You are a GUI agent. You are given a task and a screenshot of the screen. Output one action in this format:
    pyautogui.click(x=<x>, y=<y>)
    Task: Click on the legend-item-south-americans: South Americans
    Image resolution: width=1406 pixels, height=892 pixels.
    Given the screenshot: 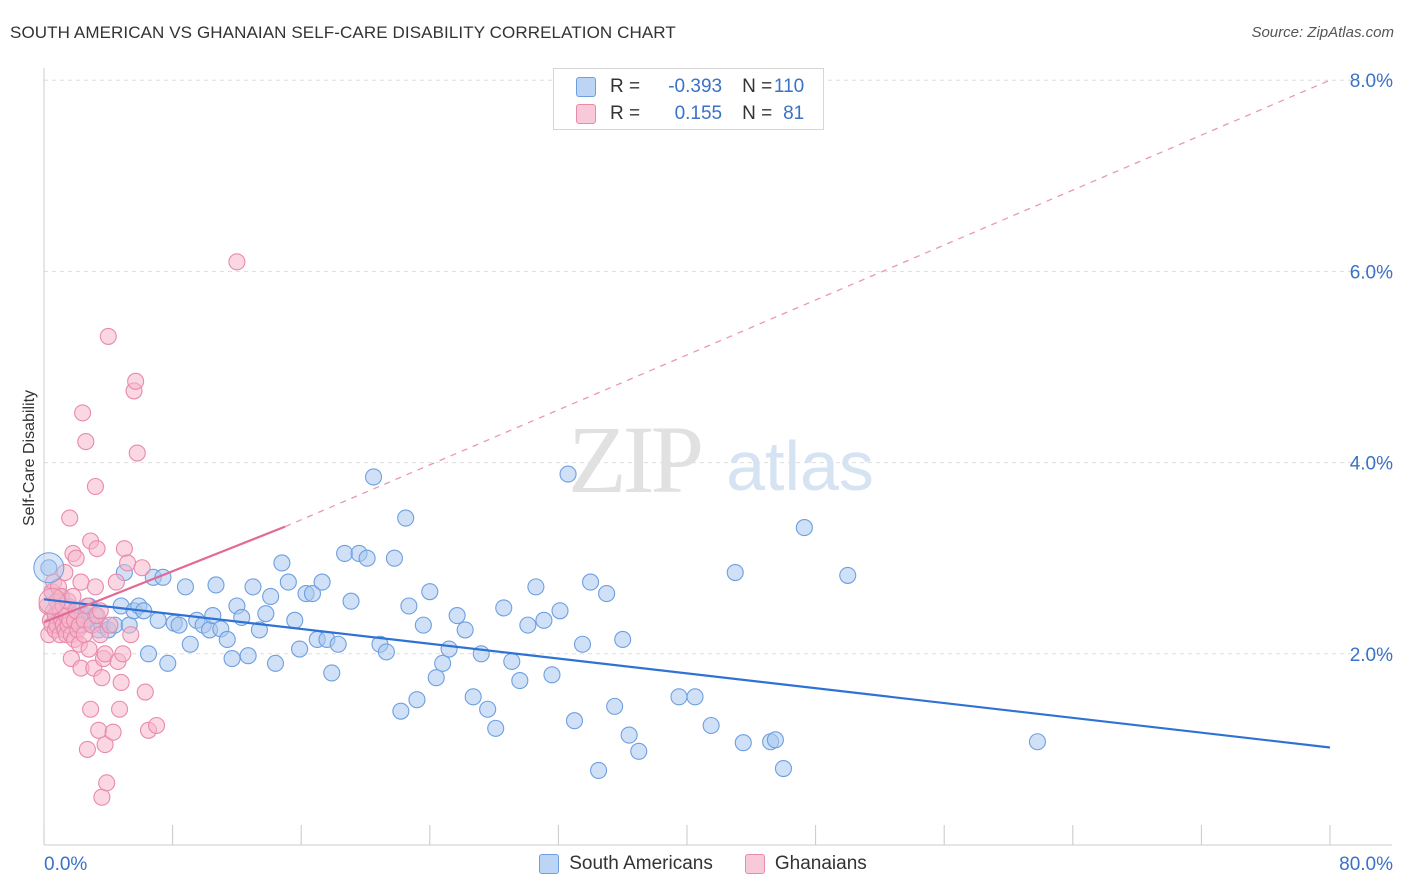 What is the action you would take?
    pyautogui.click(x=626, y=864)
    